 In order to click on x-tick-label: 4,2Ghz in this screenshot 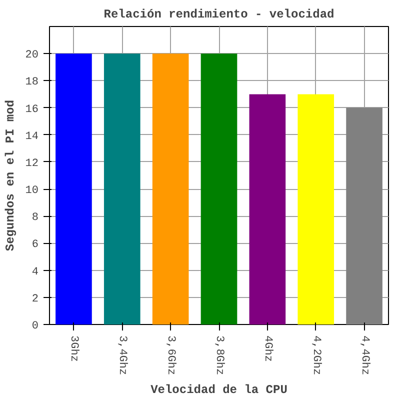, I will do `click(316, 356)`.